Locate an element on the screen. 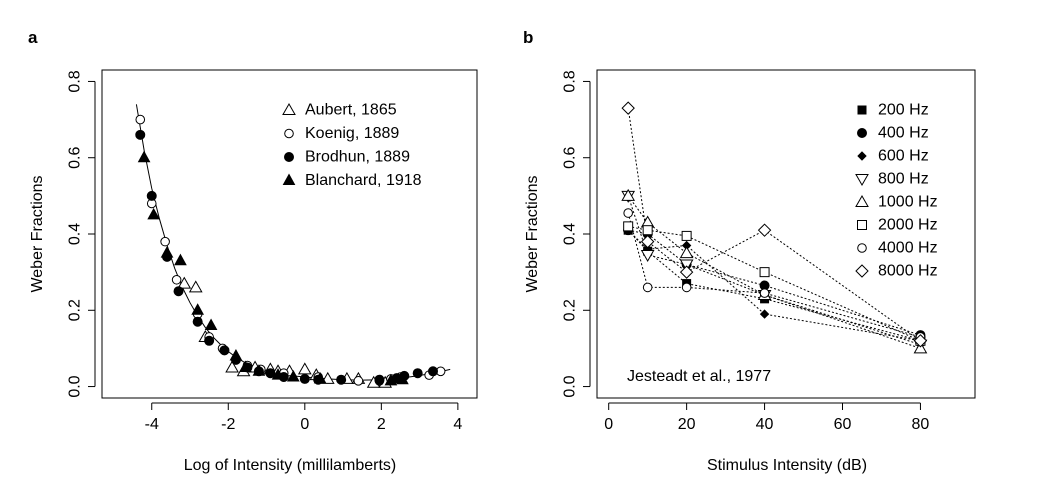 This screenshot has width=1061, height=495. legend-label-b: 800 Hz is located at coordinates (903, 179).